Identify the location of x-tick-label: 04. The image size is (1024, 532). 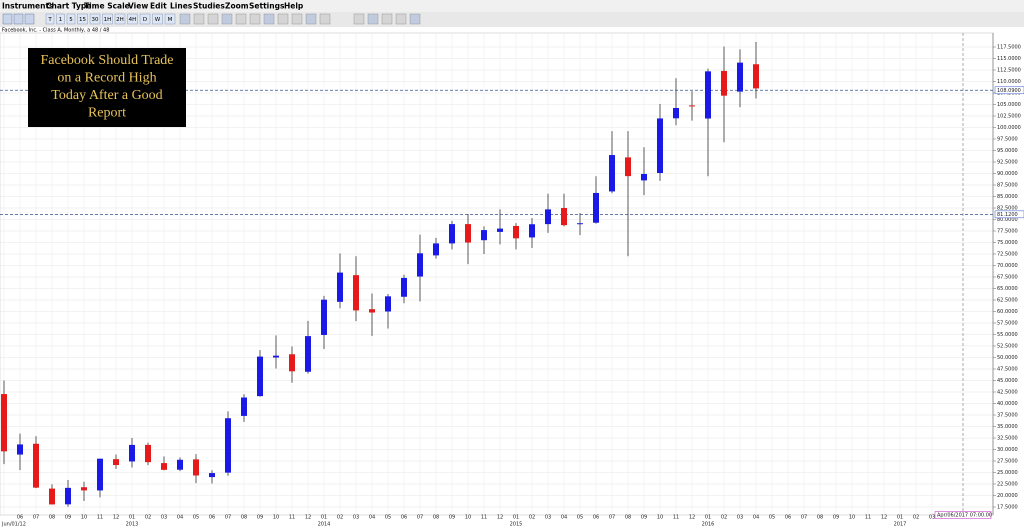
(180, 518).